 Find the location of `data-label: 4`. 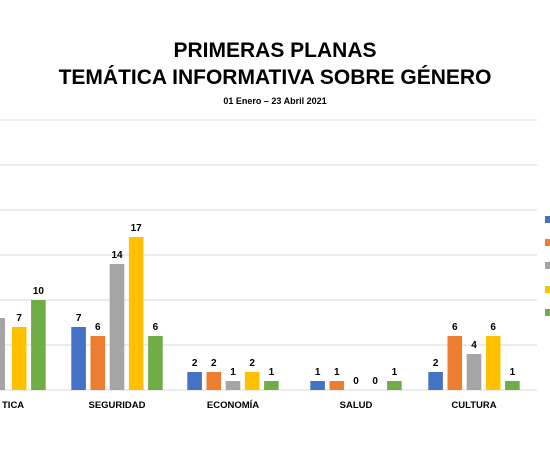

data-label: 4 is located at coordinates (474, 345).